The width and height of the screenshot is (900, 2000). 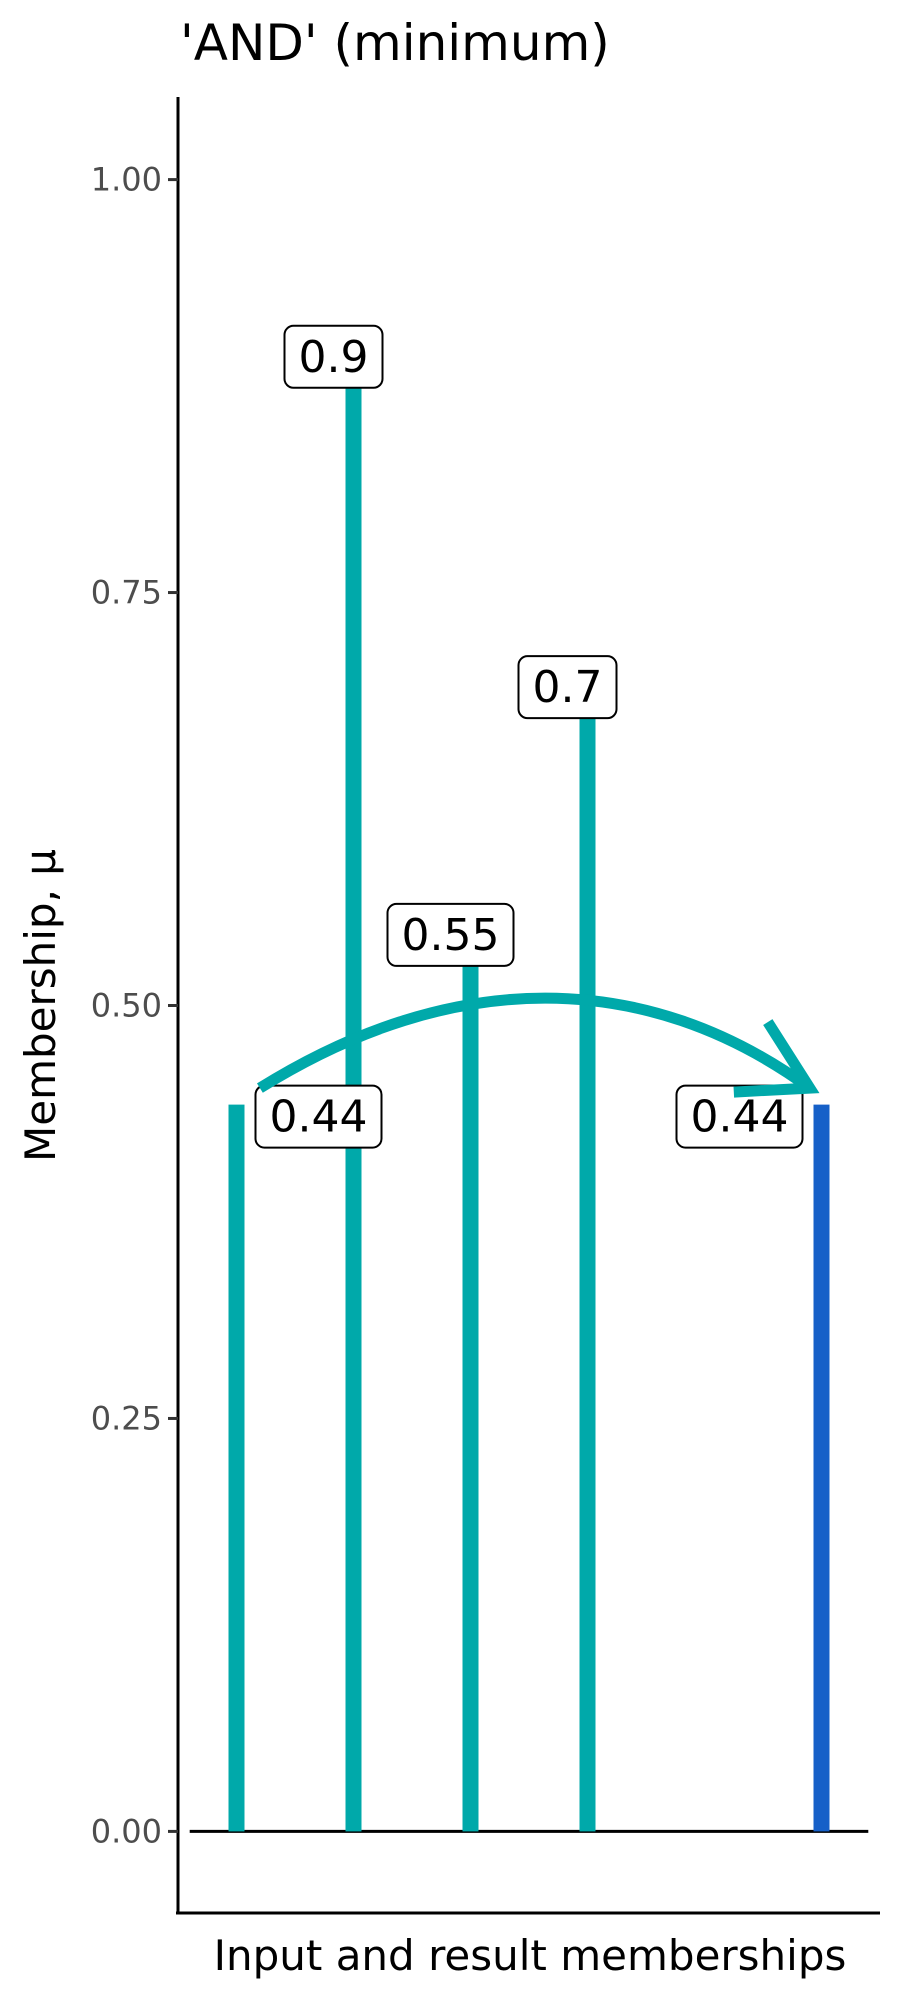 I want to click on input-value-label: 0.55, so click(x=450, y=934).